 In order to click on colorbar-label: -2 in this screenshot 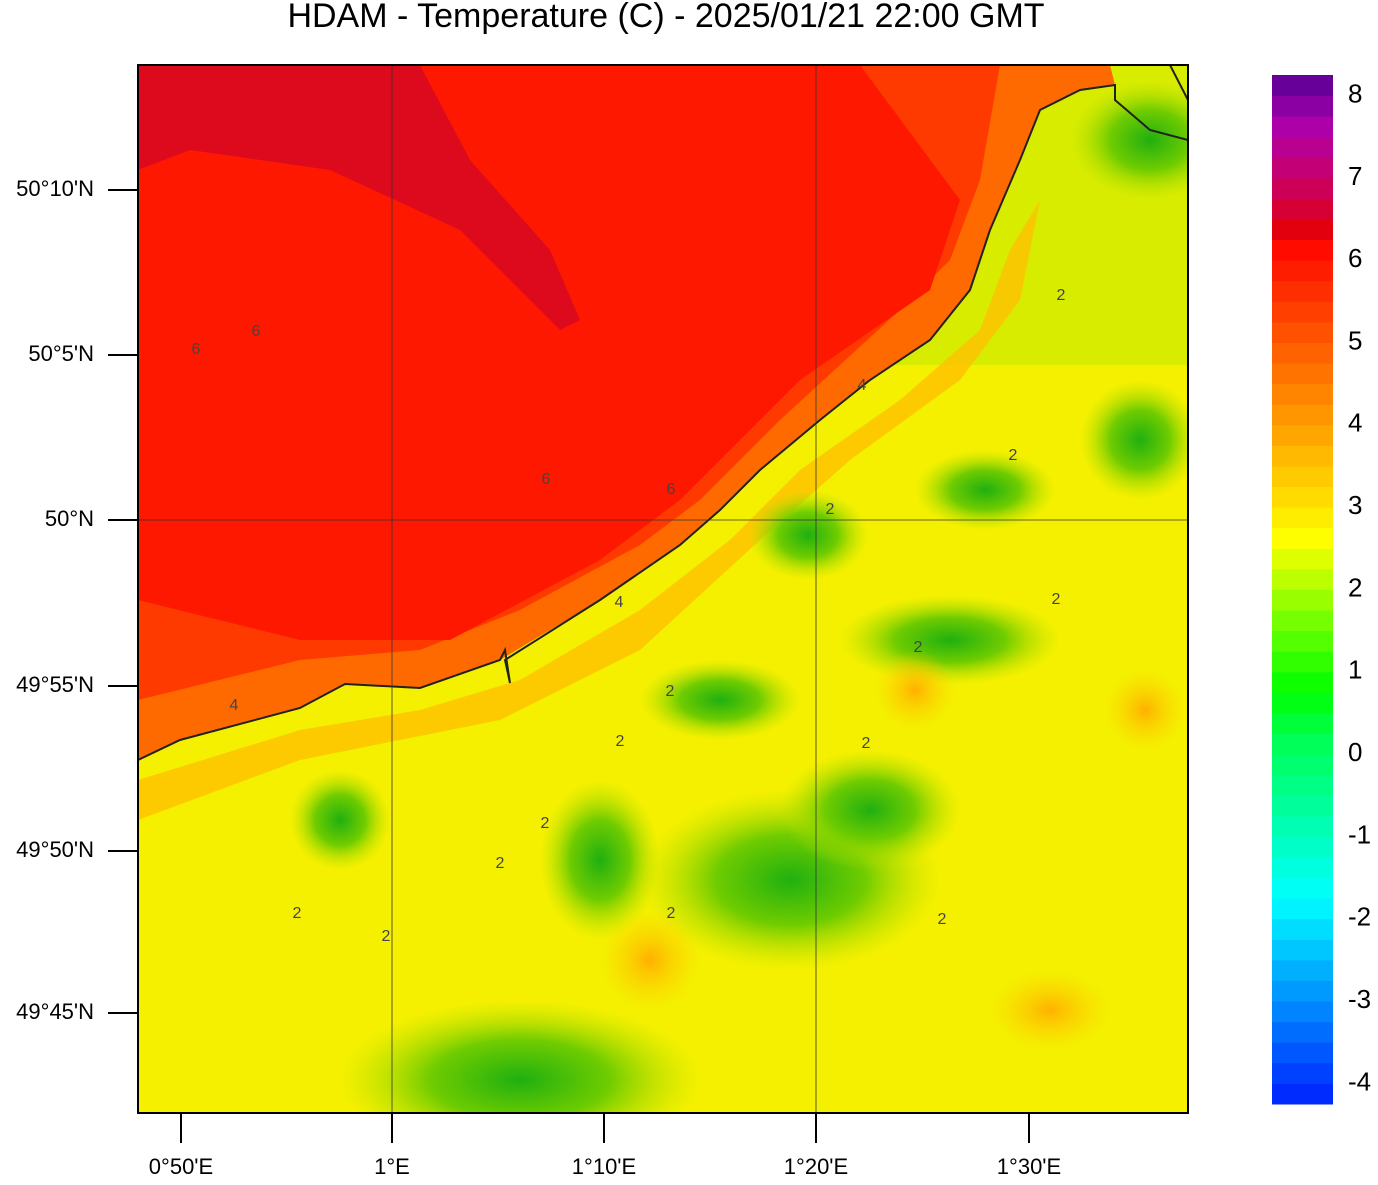, I will do `click(1359, 917)`.